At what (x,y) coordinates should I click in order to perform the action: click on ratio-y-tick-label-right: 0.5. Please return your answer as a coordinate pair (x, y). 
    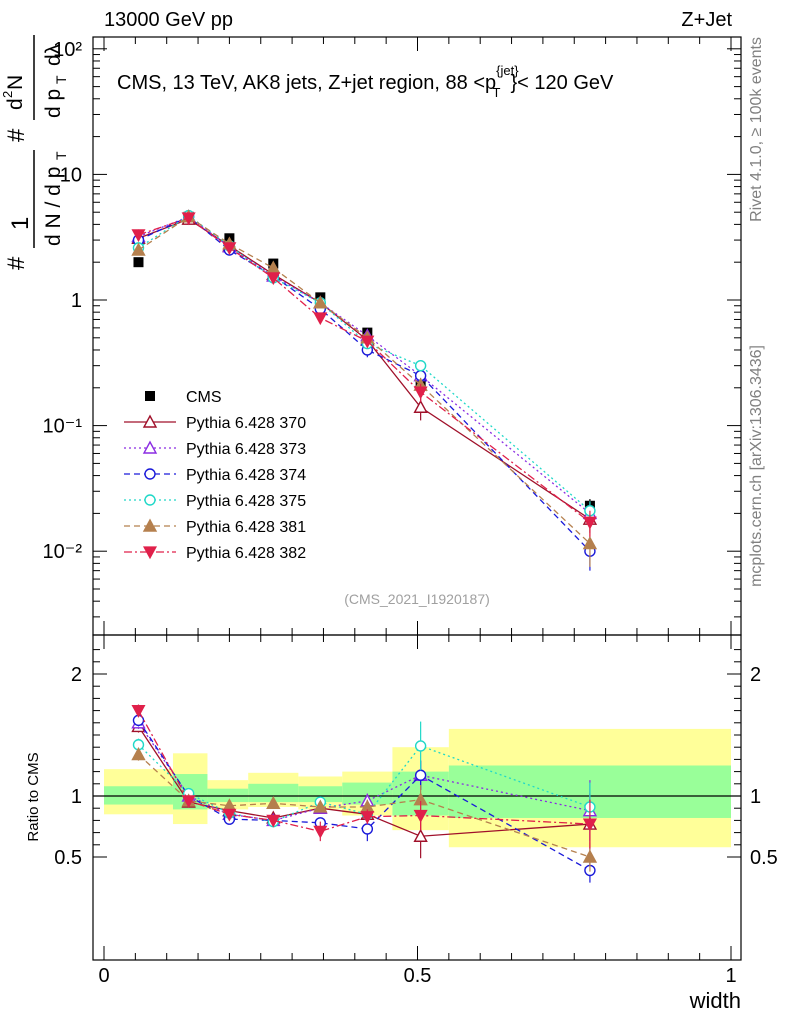
    Looking at the image, I should click on (764, 858).